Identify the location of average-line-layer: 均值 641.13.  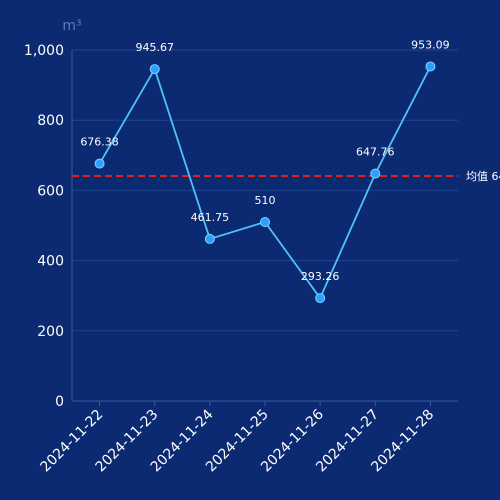
(286, 176).